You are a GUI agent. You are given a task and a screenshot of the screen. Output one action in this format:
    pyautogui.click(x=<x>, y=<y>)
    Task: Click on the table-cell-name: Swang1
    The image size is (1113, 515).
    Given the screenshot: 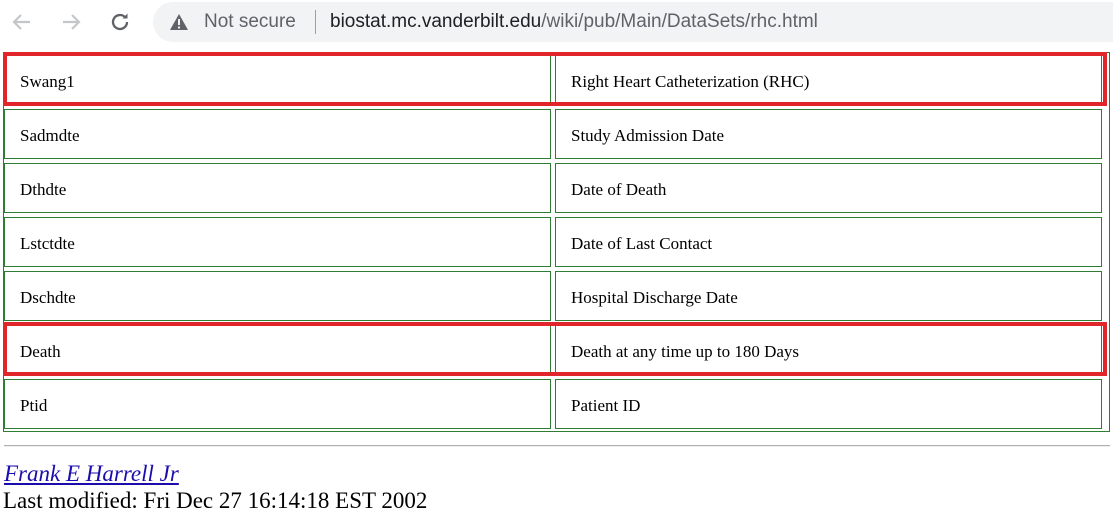 What is the action you would take?
    pyautogui.click(x=277, y=80)
    